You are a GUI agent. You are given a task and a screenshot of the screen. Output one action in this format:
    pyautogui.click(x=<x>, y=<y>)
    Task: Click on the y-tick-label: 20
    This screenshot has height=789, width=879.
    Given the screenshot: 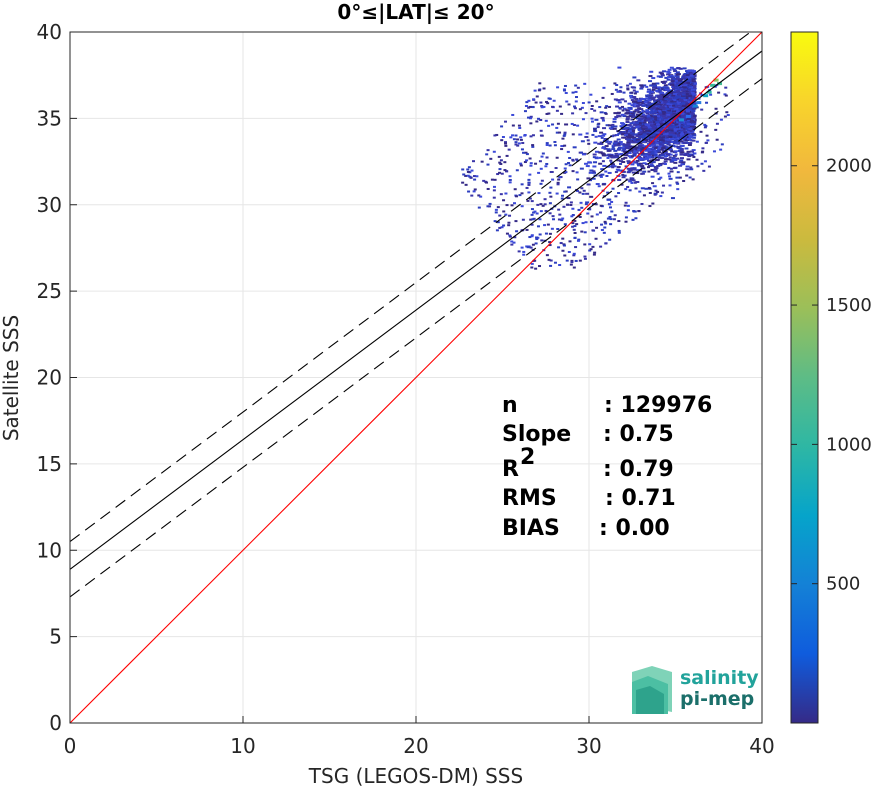 What is the action you would take?
    pyautogui.click(x=49, y=378)
    